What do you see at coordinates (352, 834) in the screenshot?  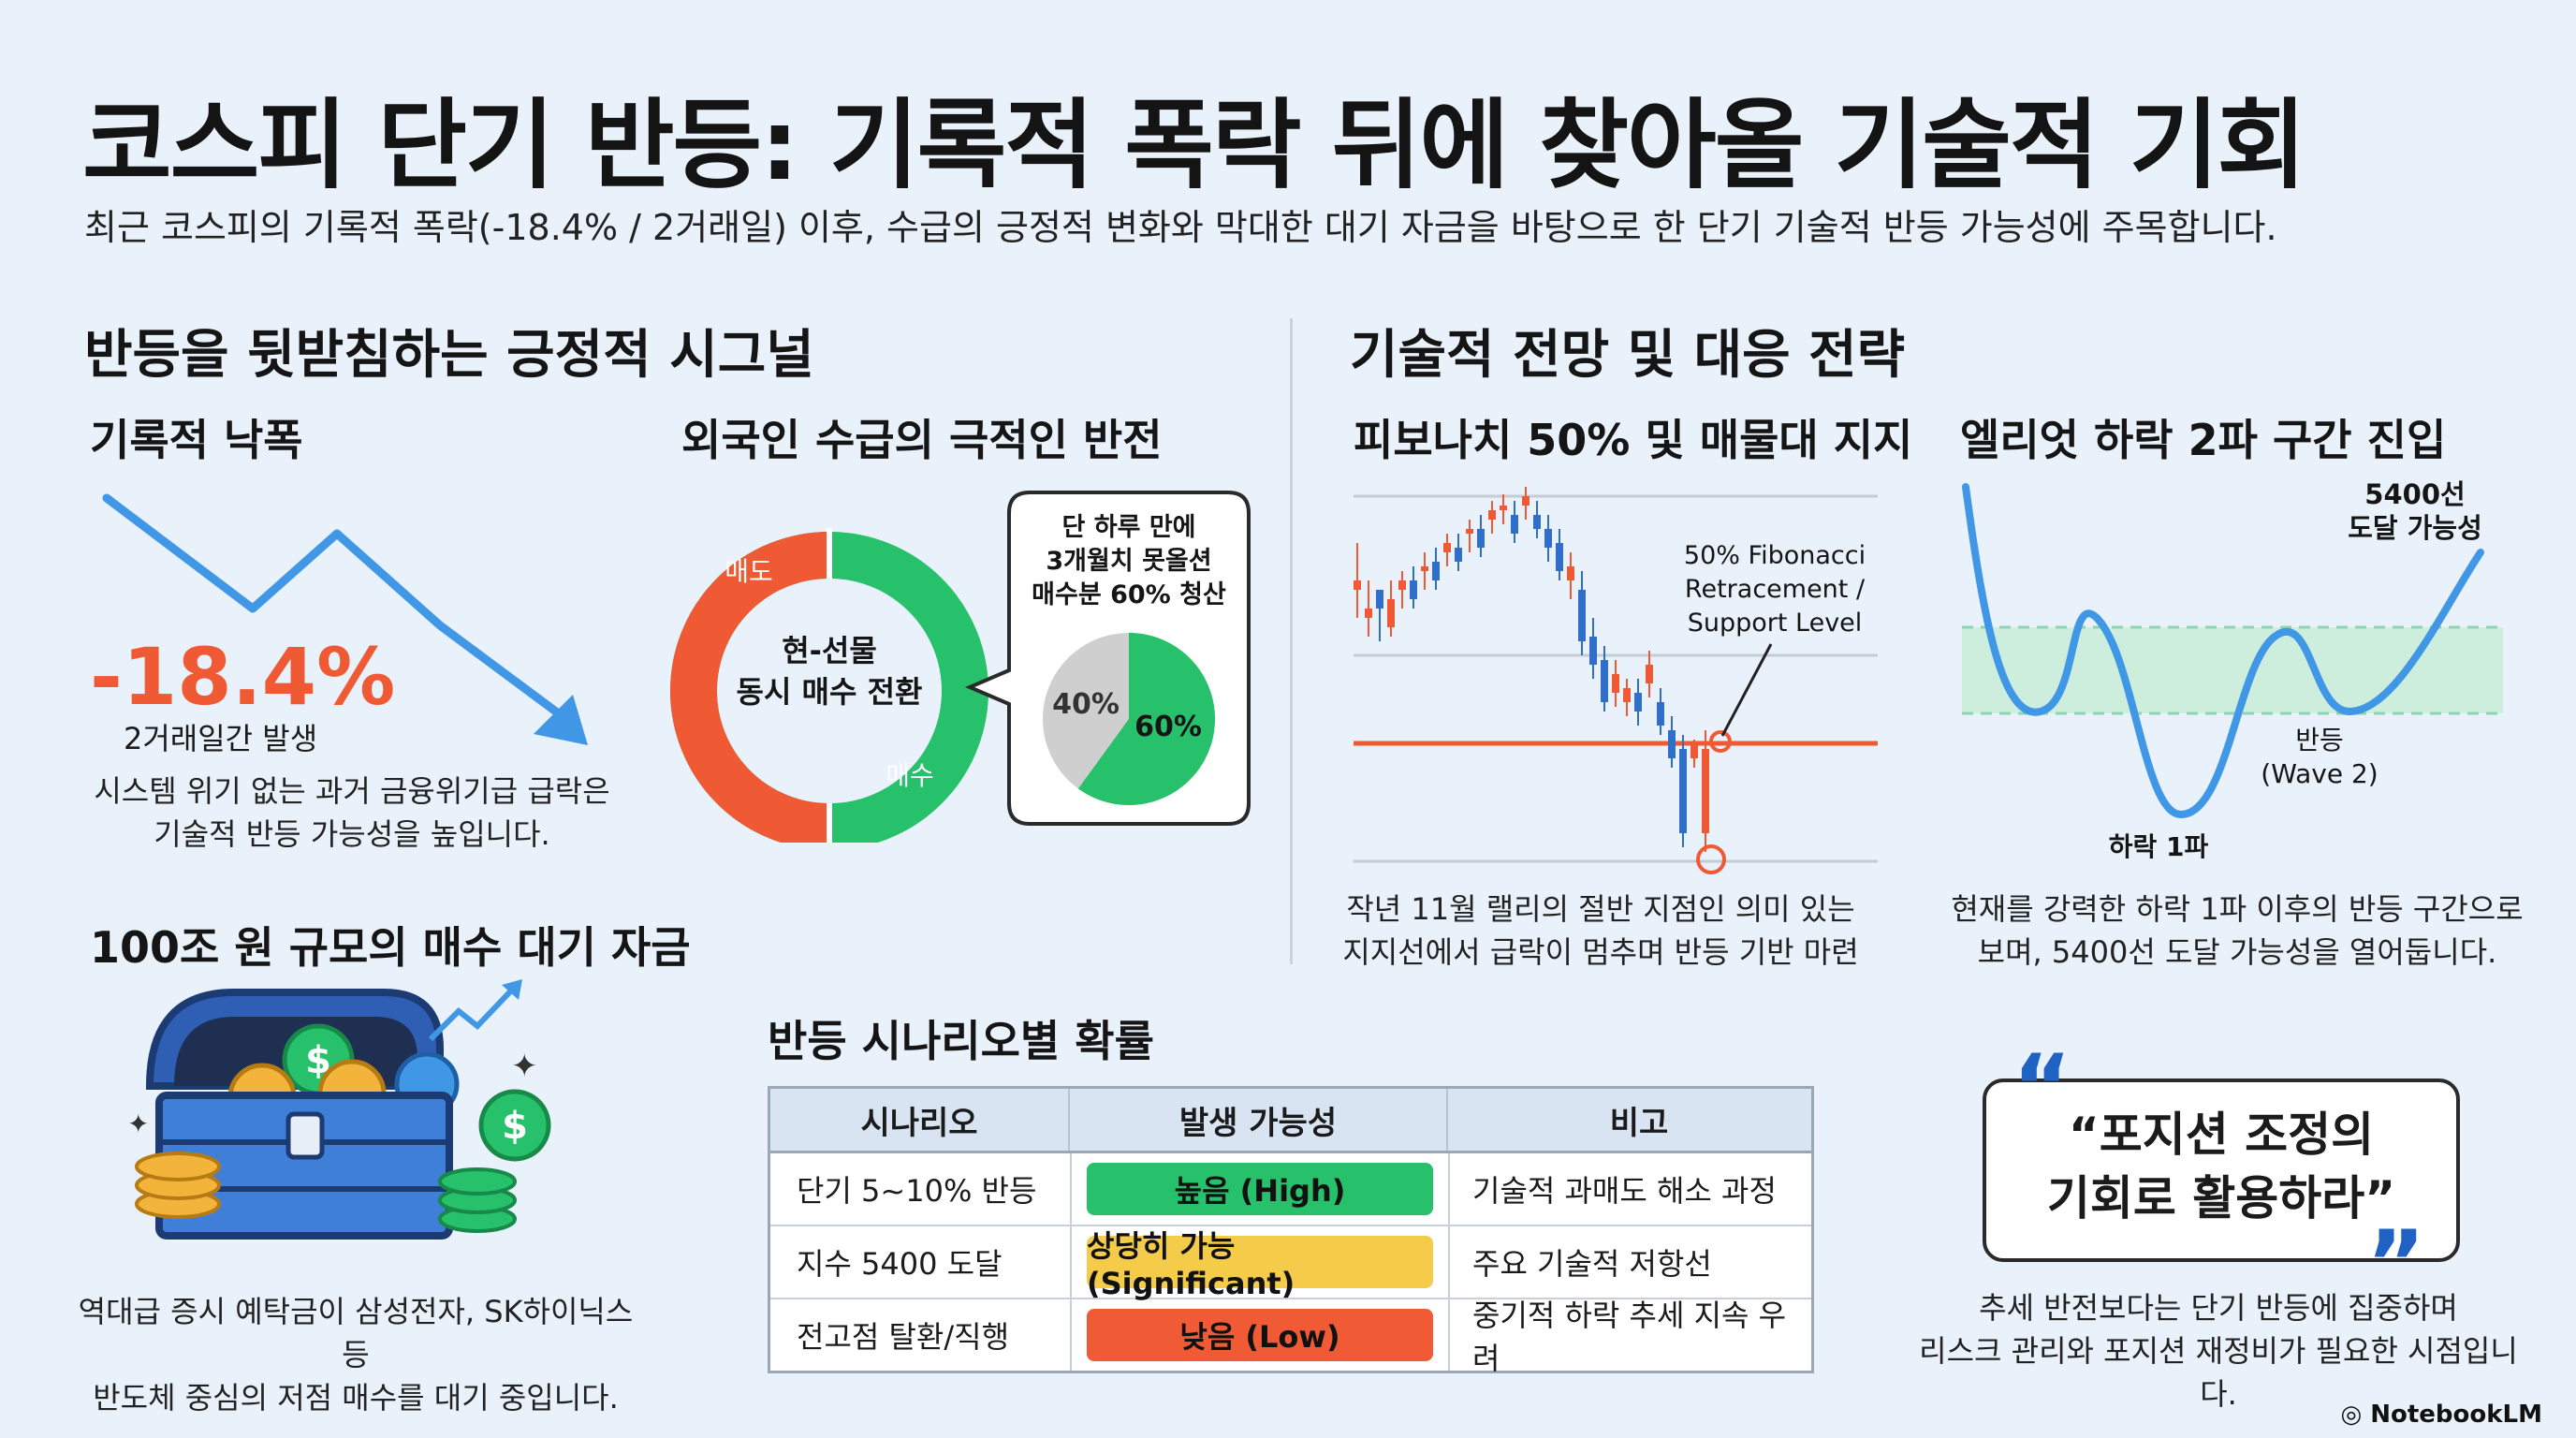 I see `drop-desc-line2: 기술적 반등 가능성을 높입니다.` at bounding box center [352, 834].